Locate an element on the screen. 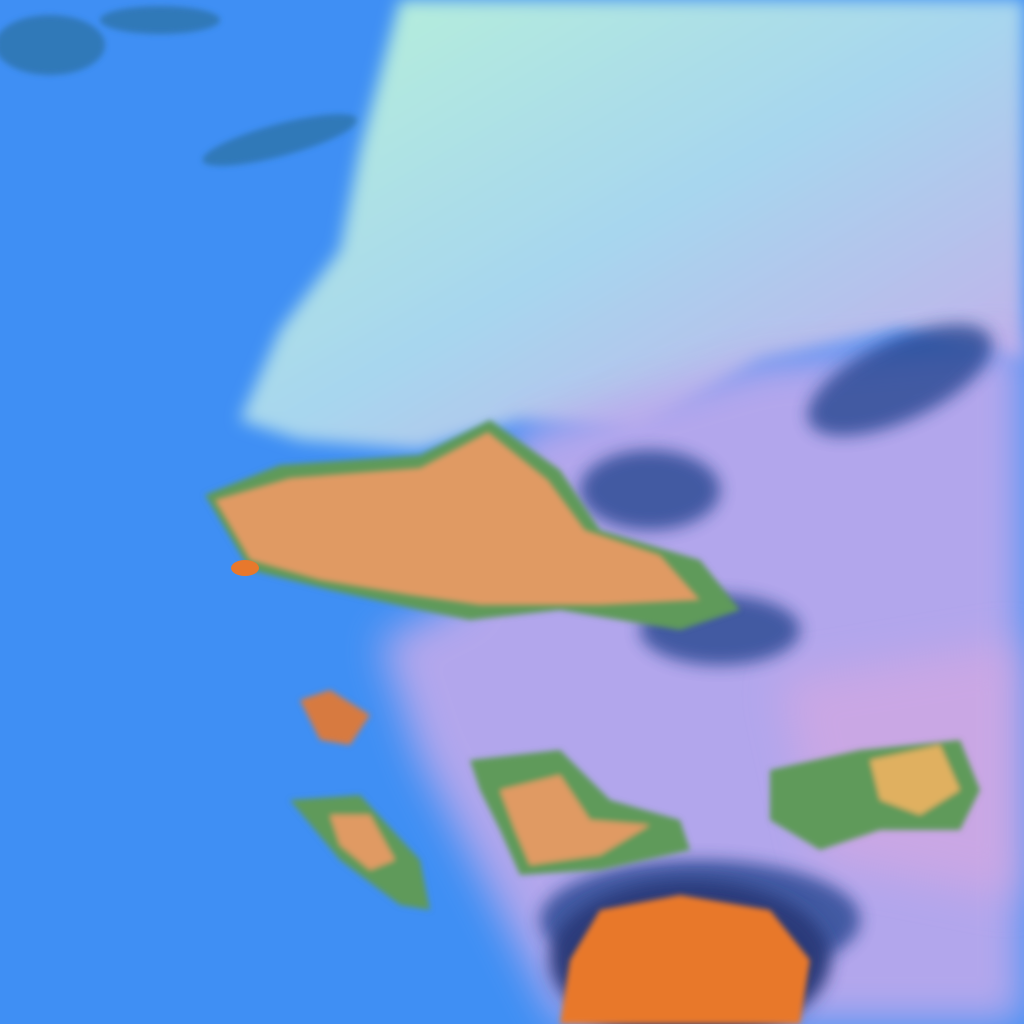 This screenshot has height=1024, width=1024. northwest-cloud-streaks is located at coordinates (179, 86).